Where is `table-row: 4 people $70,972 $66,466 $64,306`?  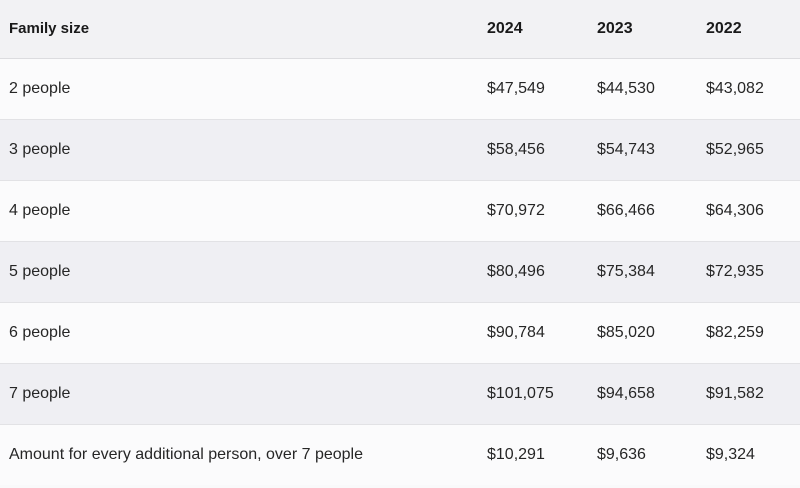 table-row: 4 people $70,972 $66,466 $64,306 is located at coordinates (400, 210).